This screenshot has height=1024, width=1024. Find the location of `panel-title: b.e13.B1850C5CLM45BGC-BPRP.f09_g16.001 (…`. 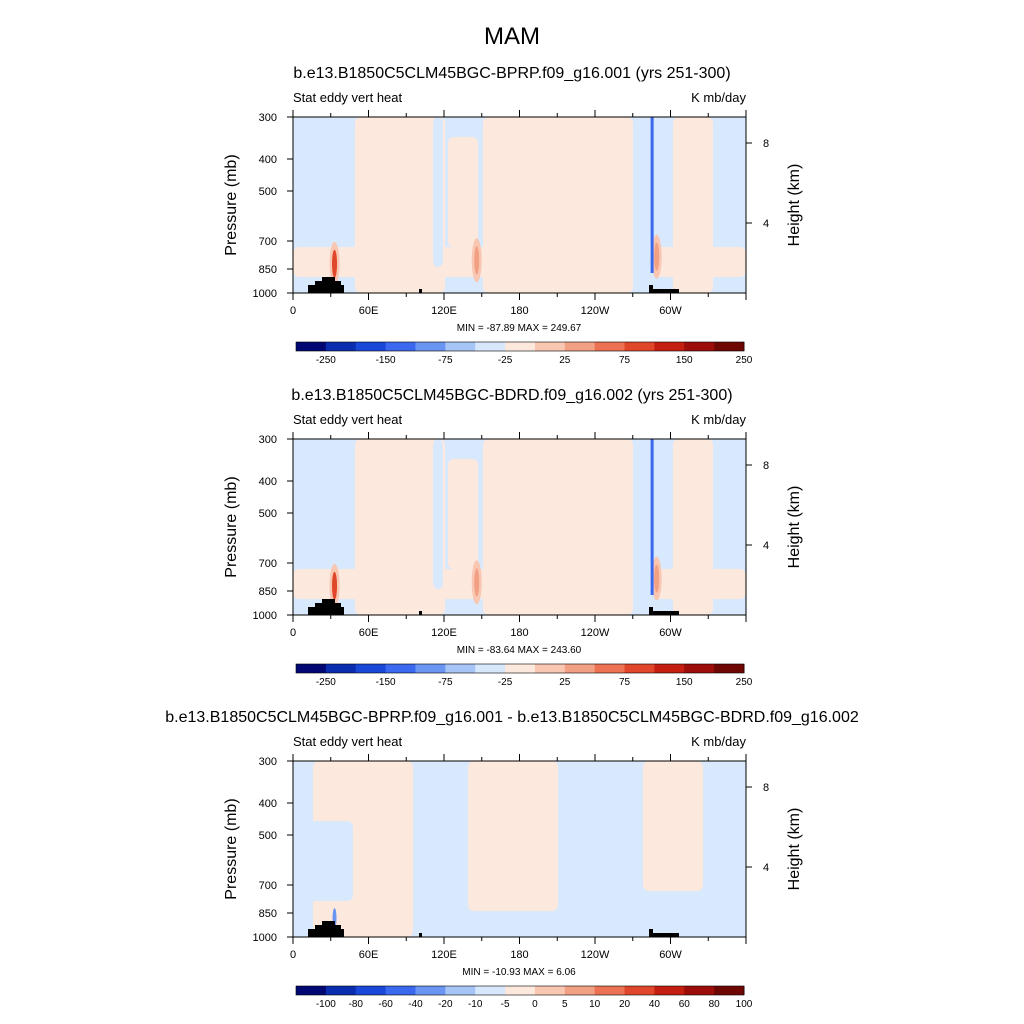

panel-title: b.e13.B1850C5CLM45BGC-BPRP.f09_g16.001 (… is located at coordinates (511, 73).